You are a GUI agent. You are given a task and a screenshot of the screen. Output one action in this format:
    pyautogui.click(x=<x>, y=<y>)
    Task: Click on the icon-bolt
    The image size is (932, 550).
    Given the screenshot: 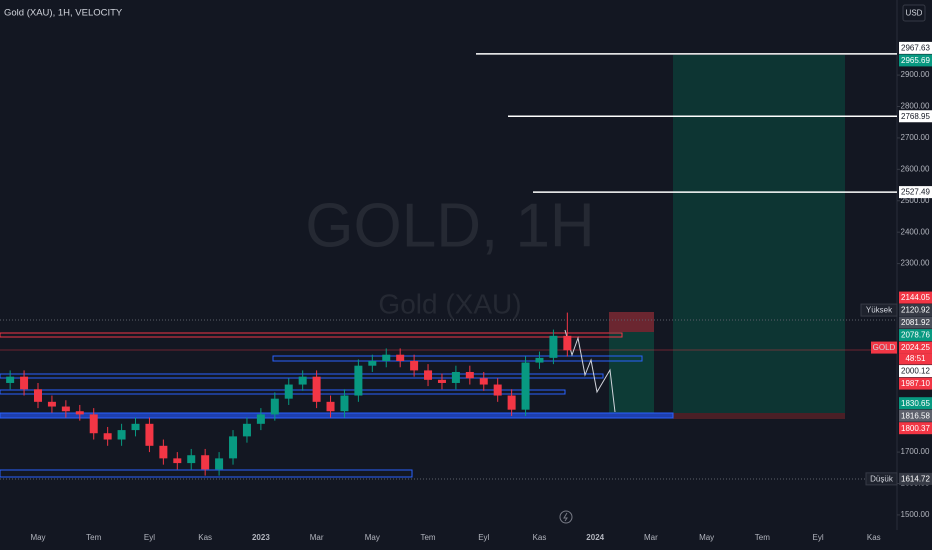 What is the action you would take?
    pyautogui.click(x=565, y=517)
    